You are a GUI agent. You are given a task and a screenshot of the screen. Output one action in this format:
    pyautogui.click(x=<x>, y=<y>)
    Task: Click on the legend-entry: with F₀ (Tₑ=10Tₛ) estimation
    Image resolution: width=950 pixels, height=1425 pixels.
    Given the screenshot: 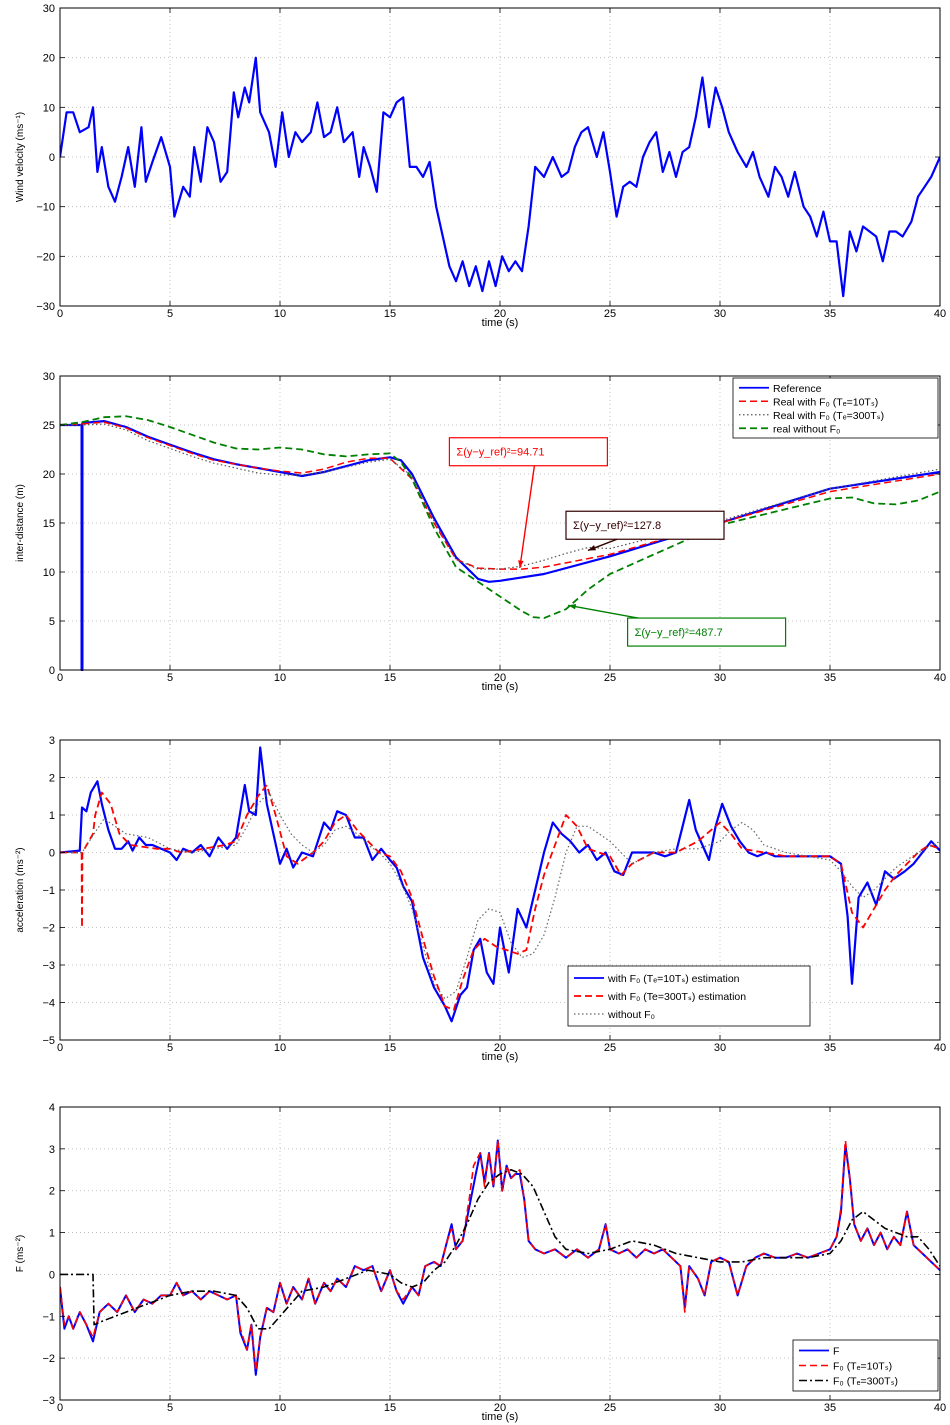 What is the action you would take?
    pyautogui.click(x=673, y=979)
    